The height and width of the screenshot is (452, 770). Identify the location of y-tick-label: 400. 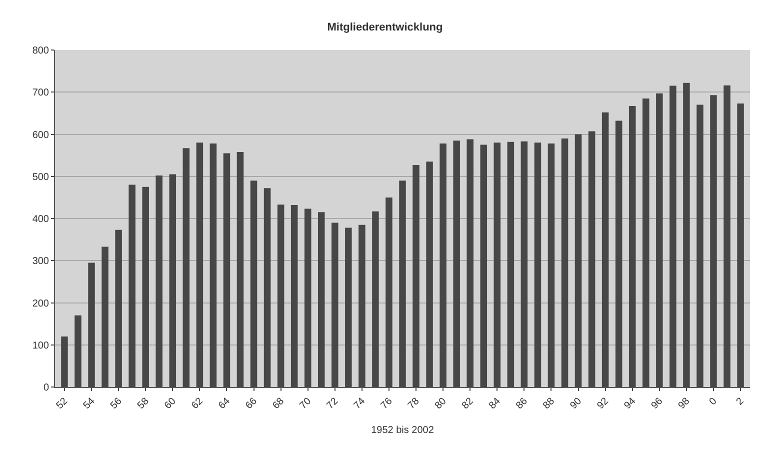
(41, 219).